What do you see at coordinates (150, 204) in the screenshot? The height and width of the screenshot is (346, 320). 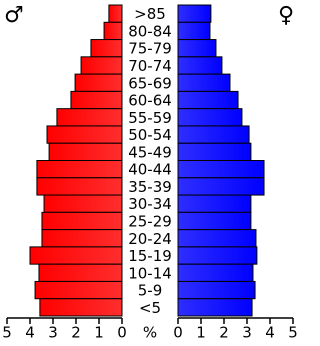 I see `age-label: 30-34` at bounding box center [150, 204].